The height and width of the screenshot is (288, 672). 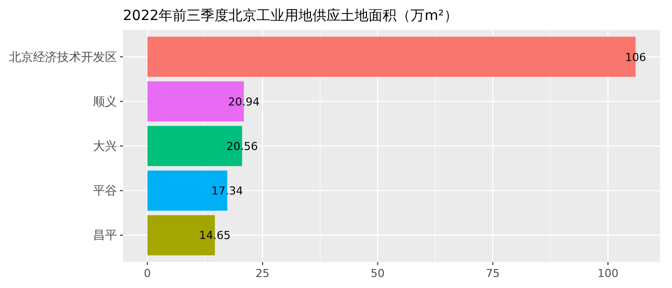 I want to click on y-tick-label: 大兴, so click(x=105, y=146).